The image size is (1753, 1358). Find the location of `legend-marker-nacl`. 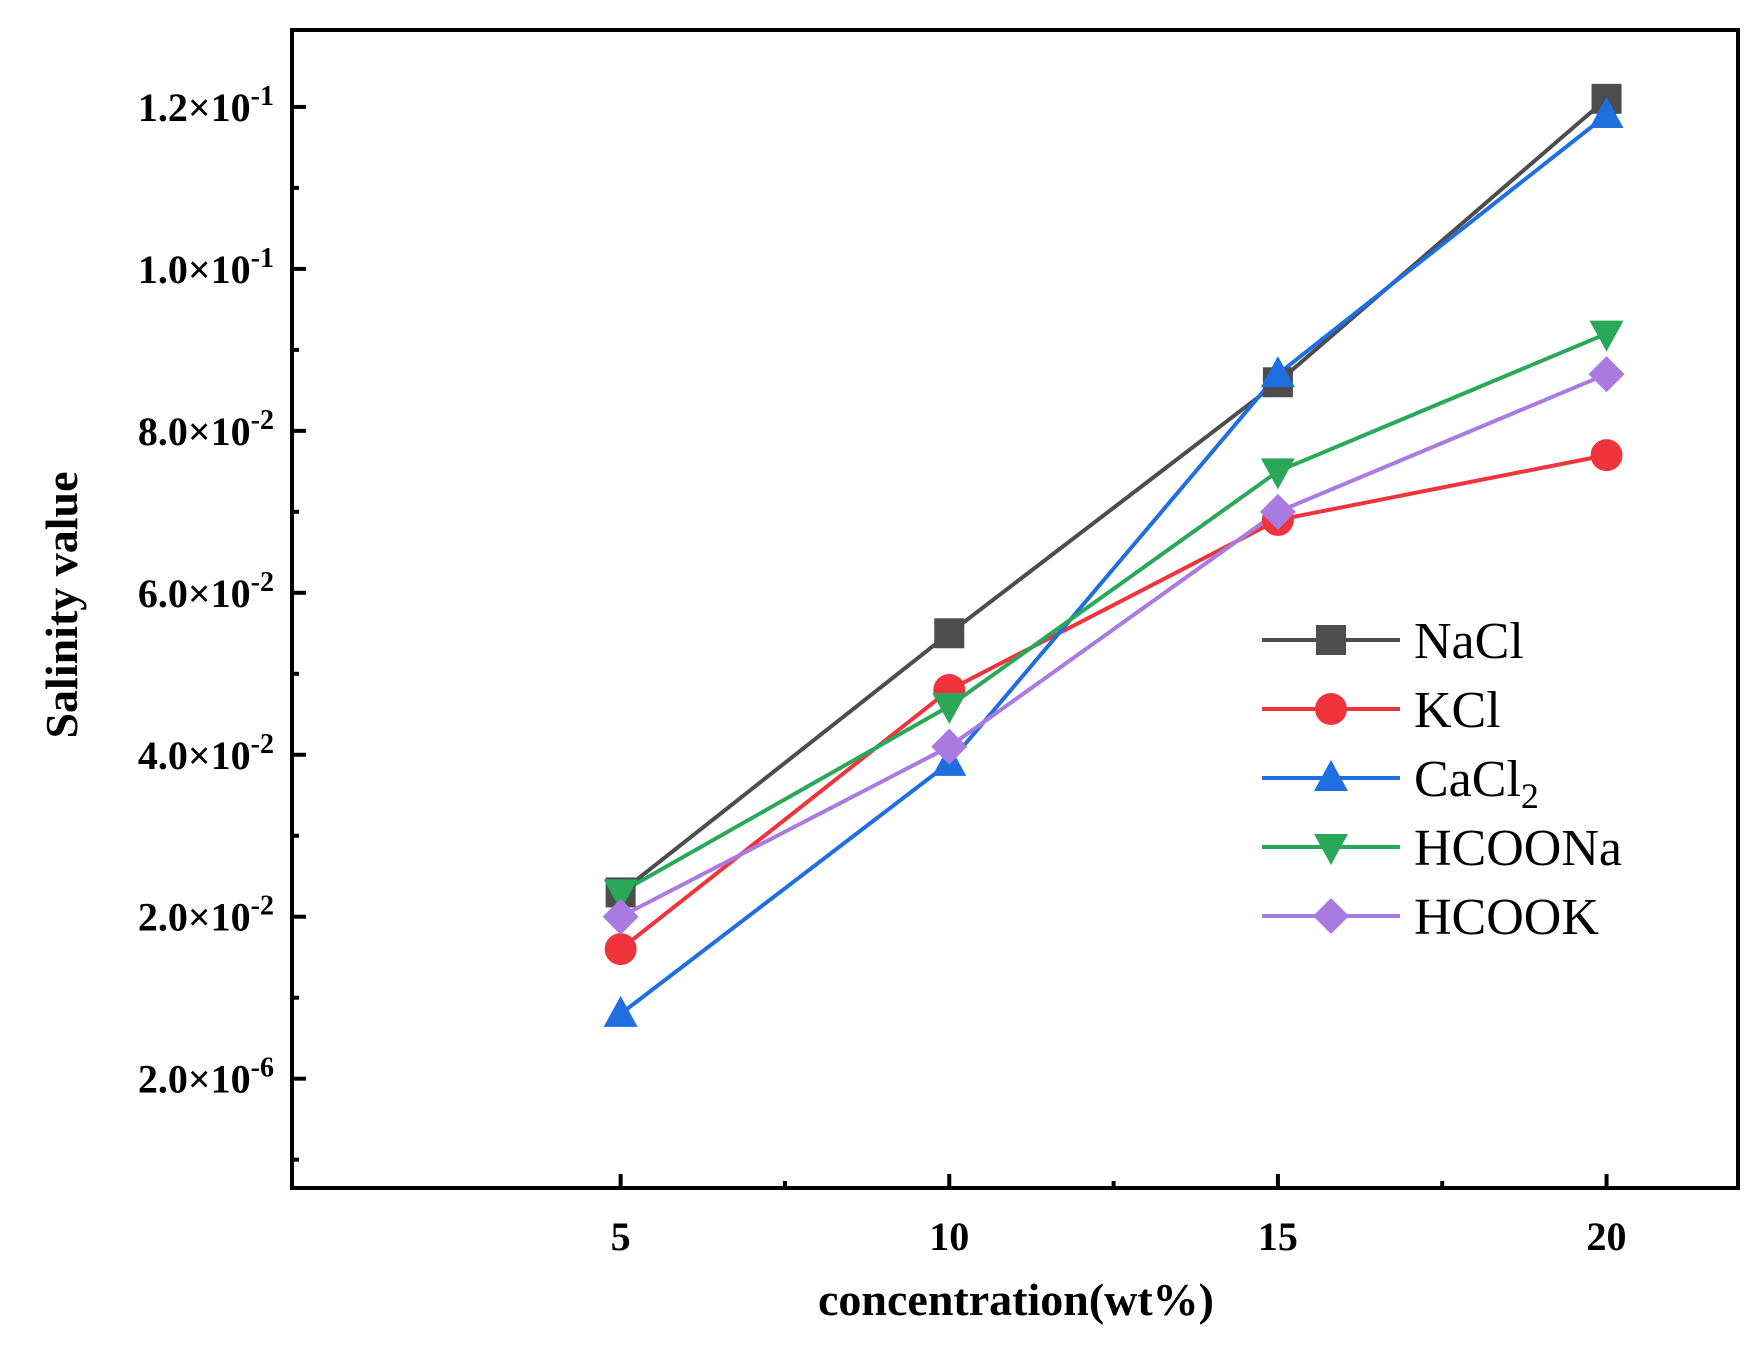

legend-marker-nacl is located at coordinates (1331, 640).